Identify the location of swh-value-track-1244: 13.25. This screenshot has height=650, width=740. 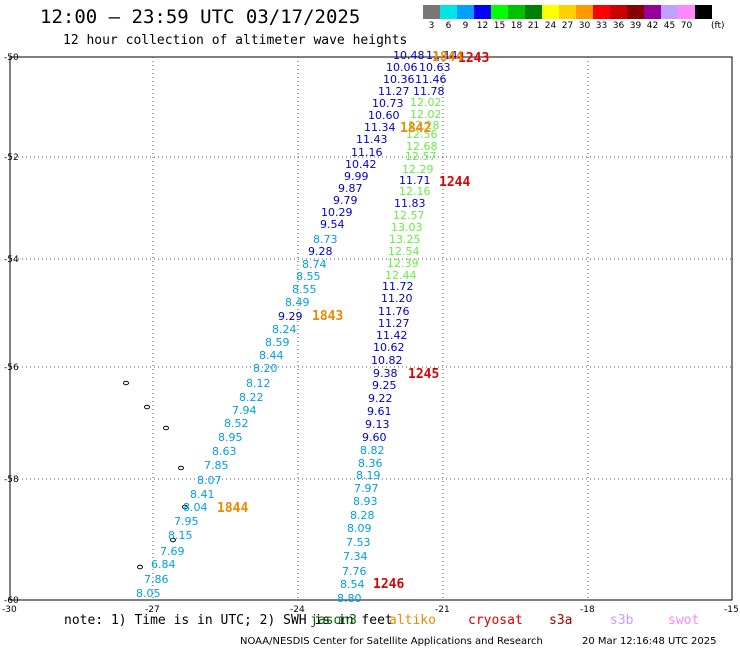
(405, 239).